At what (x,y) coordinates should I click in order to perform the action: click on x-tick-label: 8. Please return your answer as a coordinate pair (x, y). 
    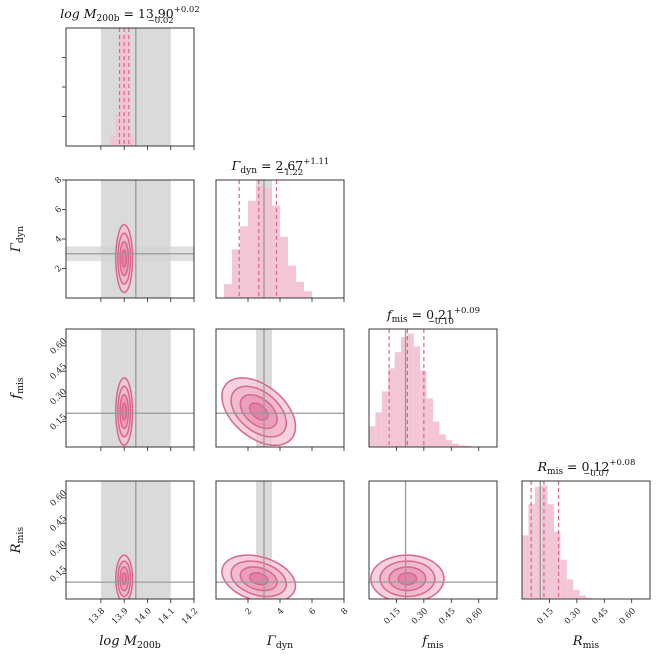
    Looking at the image, I should click on (344, 611).